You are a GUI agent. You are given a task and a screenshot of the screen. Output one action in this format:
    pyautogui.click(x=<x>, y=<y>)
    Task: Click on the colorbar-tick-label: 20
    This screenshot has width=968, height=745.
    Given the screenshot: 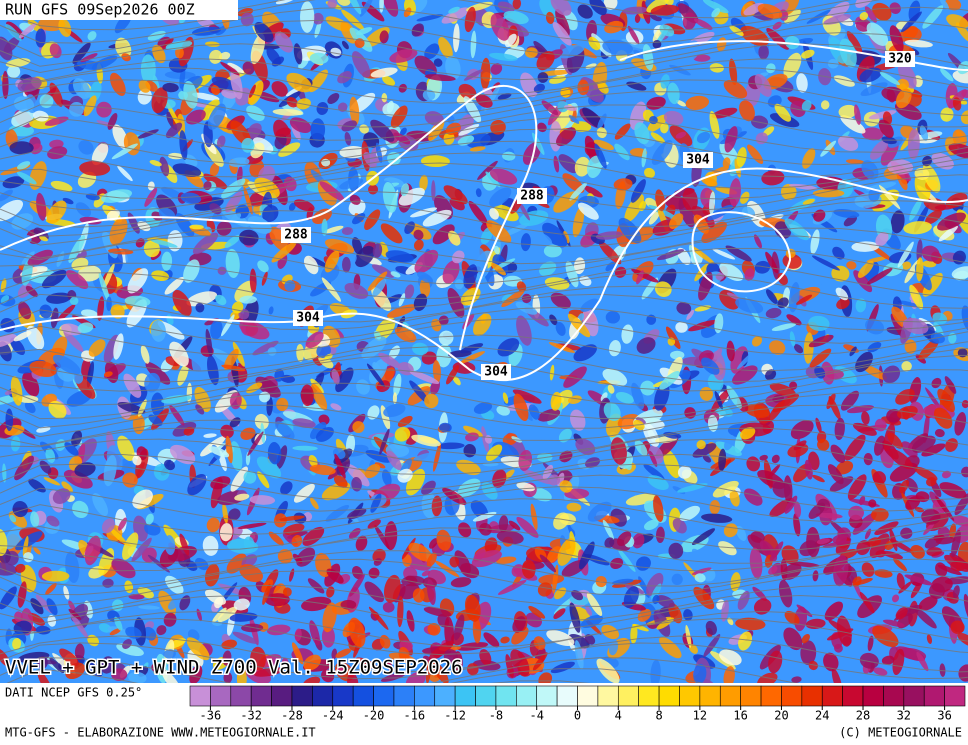 What is the action you would take?
    pyautogui.click(x=781, y=716)
    